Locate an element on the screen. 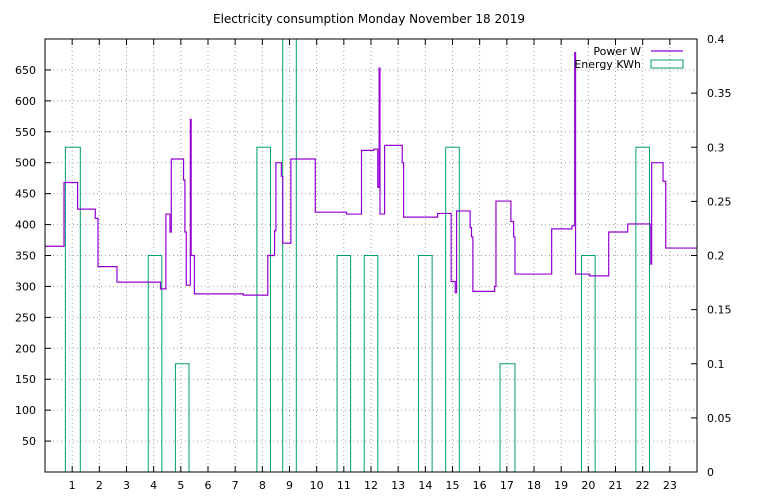  x-tick-label: 12 is located at coordinates (371, 485).